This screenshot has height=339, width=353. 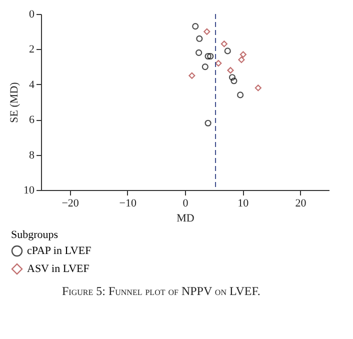 I want to click on x-tick-label: −10, so click(x=128, y=204).